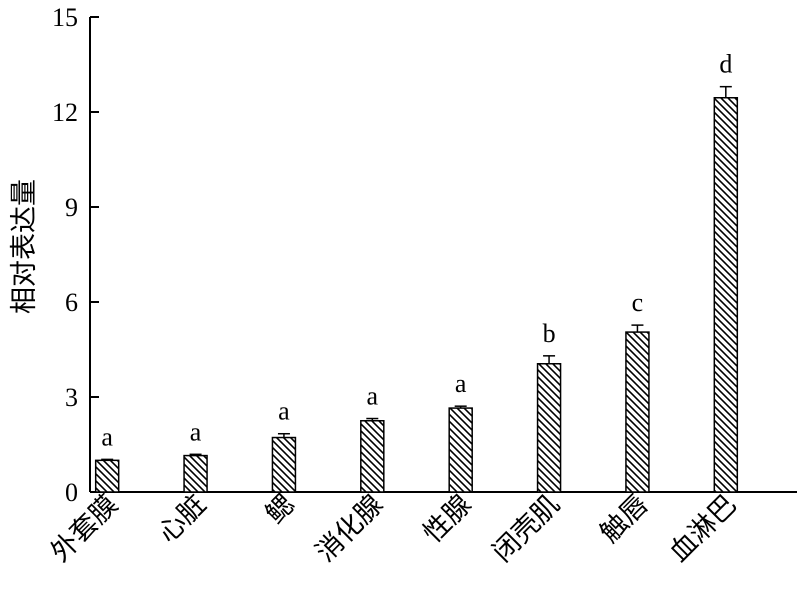  What do you see at coordinates (71, 492) in the screenshot?
I see `y-tick-label: 0` at bounding box center [71, 492].